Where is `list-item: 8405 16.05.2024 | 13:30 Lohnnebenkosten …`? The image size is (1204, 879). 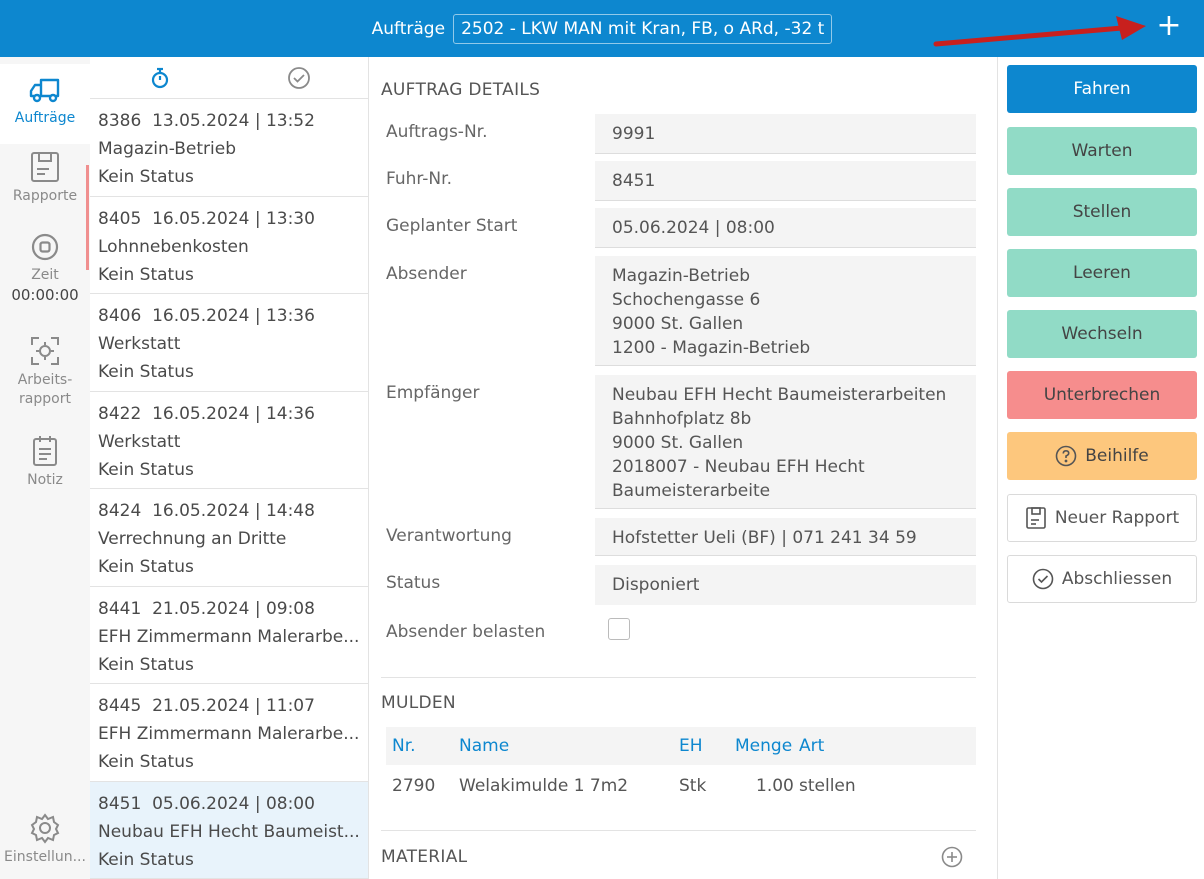 list-item: 8405 16.05.2024 | 13:30 Lohnnebenkosten … is located at coordinates (229, 245).